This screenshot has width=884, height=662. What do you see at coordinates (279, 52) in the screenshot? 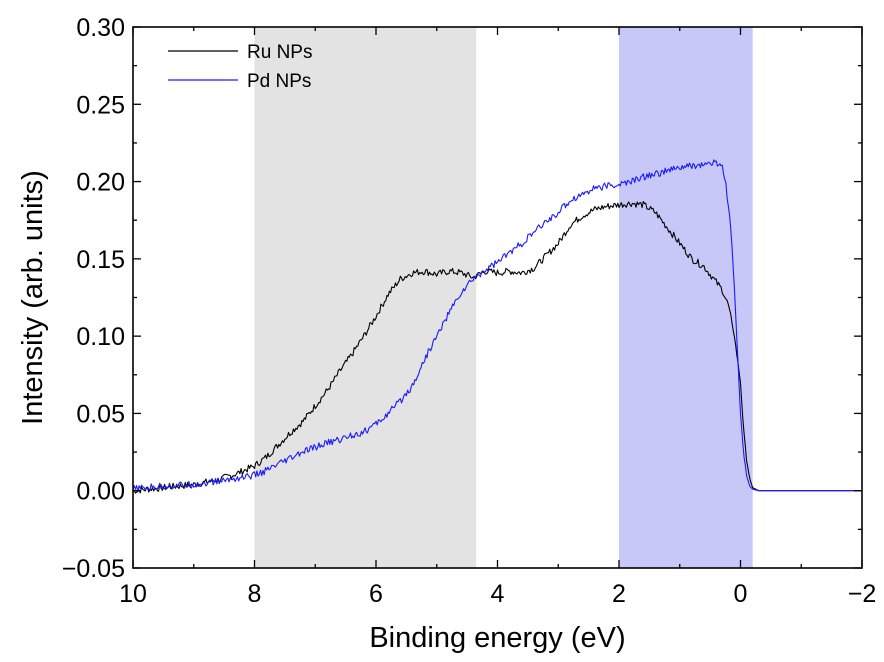
I see `legend-label: Ru NPs` at bounding box center [279, 52].